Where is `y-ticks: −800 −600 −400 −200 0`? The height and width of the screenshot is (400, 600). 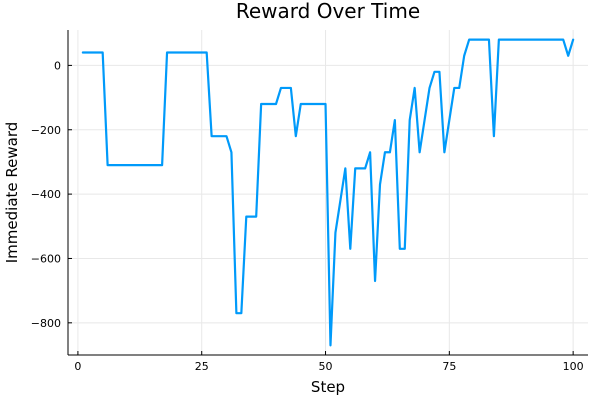
y-ticks: −800 −600 −400 −200 0 is located at coordinates (51, 194).